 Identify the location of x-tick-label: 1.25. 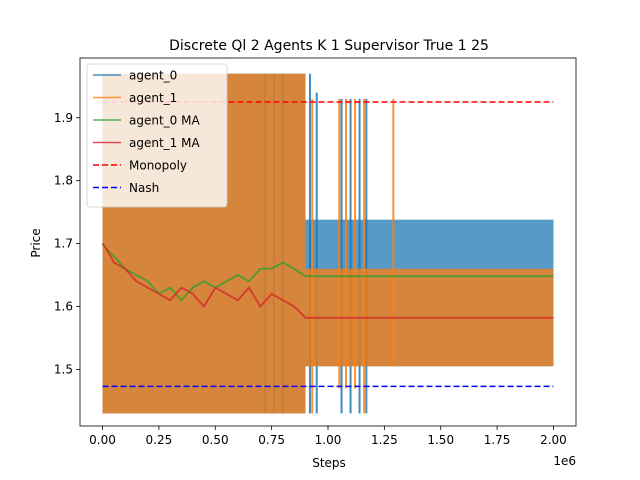
(384, 440).